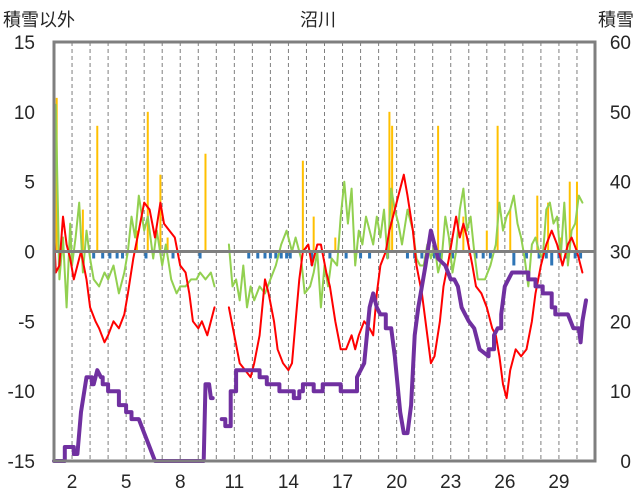 Image resolution: width=636 pixels, height=501 pixels. I want to click on x-tick-label: 14, so click(289, 482).